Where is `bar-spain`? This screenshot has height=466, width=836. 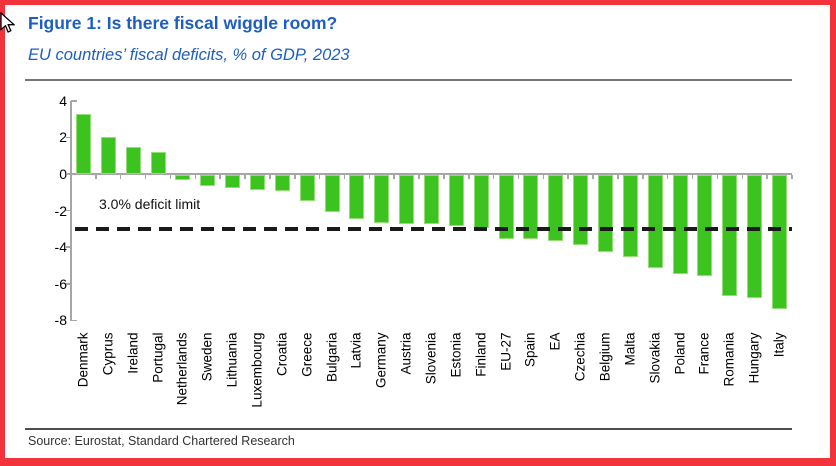 bar-spain is located at coordinates (531, 207).